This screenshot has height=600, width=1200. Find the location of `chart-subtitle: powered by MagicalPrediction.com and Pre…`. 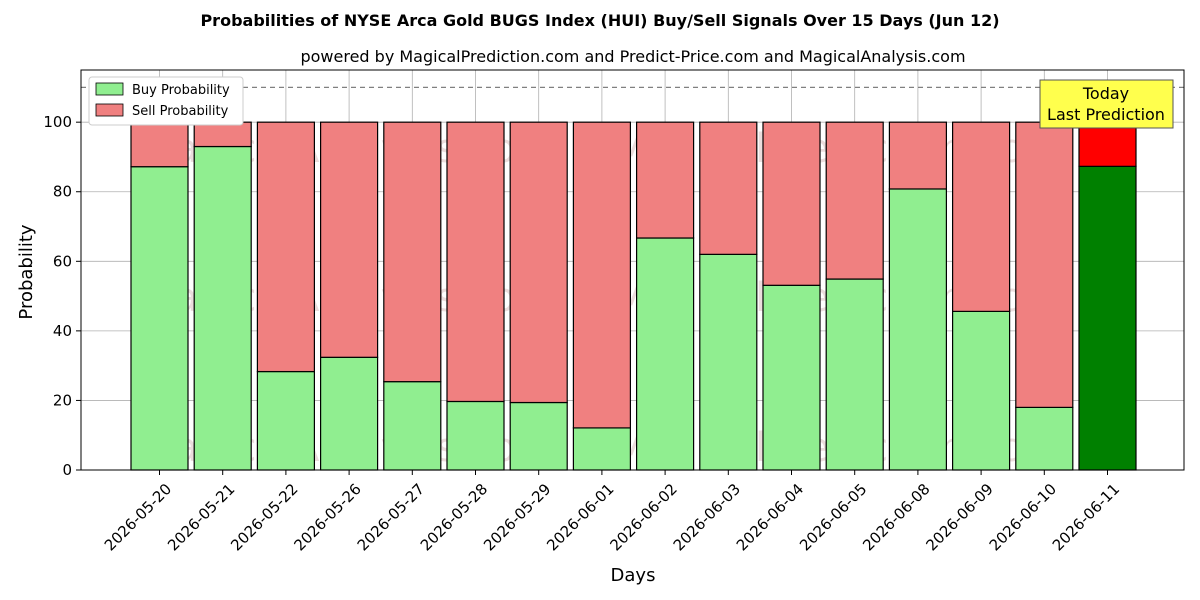

chart-subtitle: powered by MagicalPrediction.com and Pre… is located at coordinates (632, 56).